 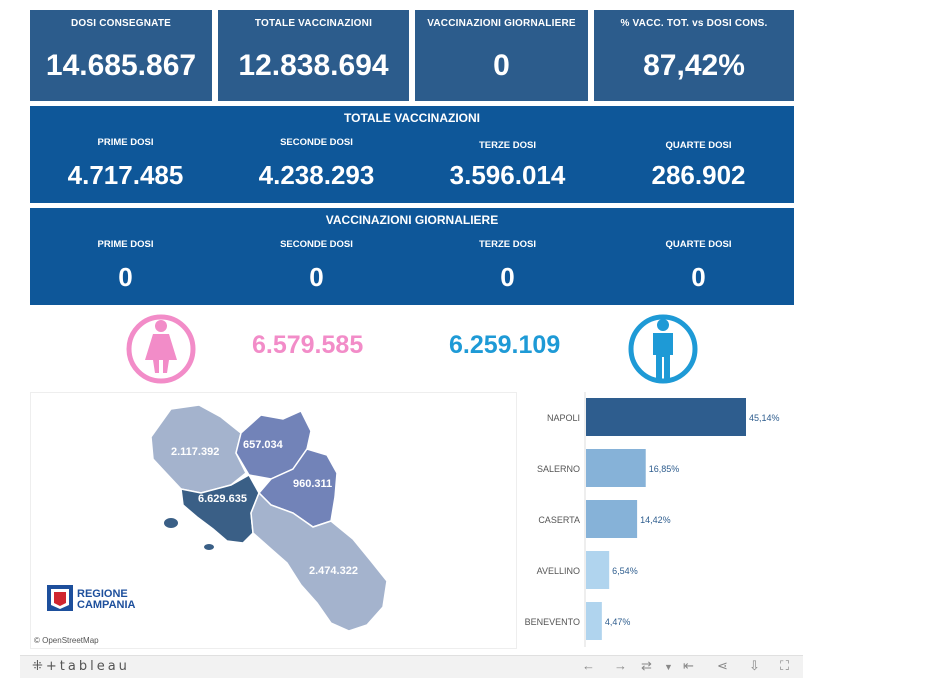 I want to click on redo-icon: →, so click(x=620, y=665).